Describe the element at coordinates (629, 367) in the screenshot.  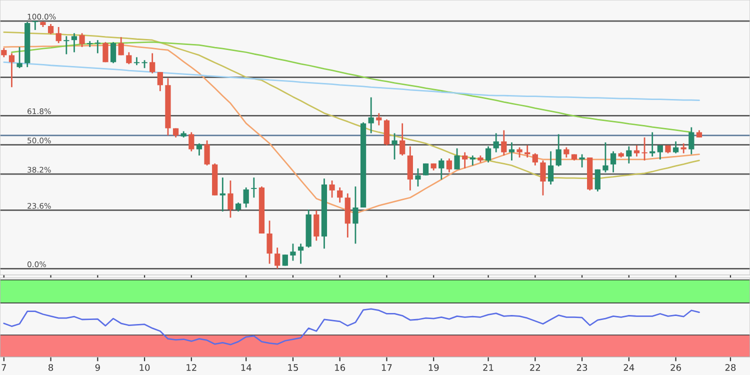
I see `x-tick-label: 24` at that location.